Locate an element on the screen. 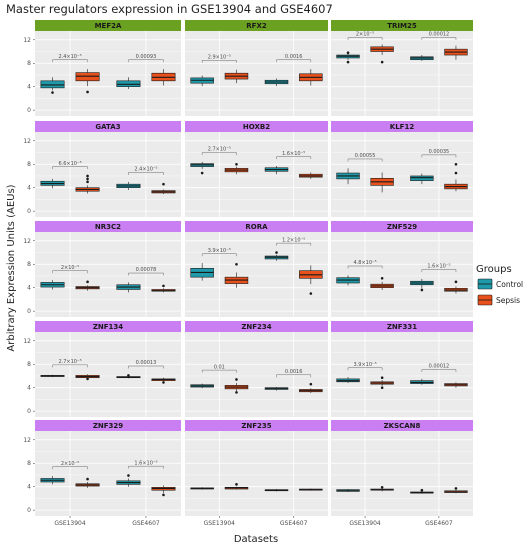 This screenshot has height=550, width=532. panel-strip-label: ZNF134 is located at coordinates (108, 327).